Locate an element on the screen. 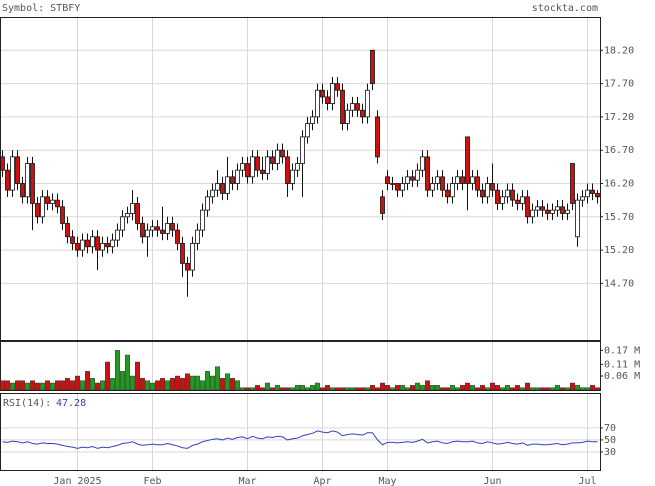 This screenshot has width=655, height=486. chart-title: Symbol: STBFY is located at coordinates (41, 8).